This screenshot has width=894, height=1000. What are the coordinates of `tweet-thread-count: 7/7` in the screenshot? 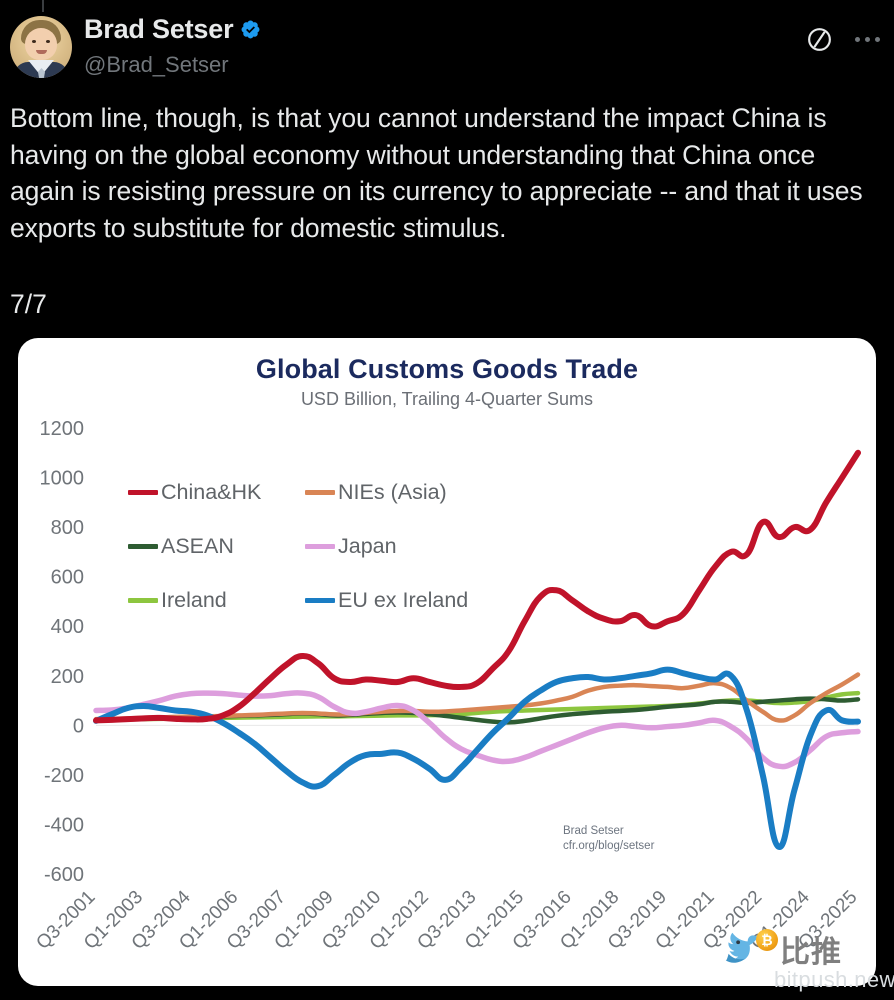 It's located at (28, 304).